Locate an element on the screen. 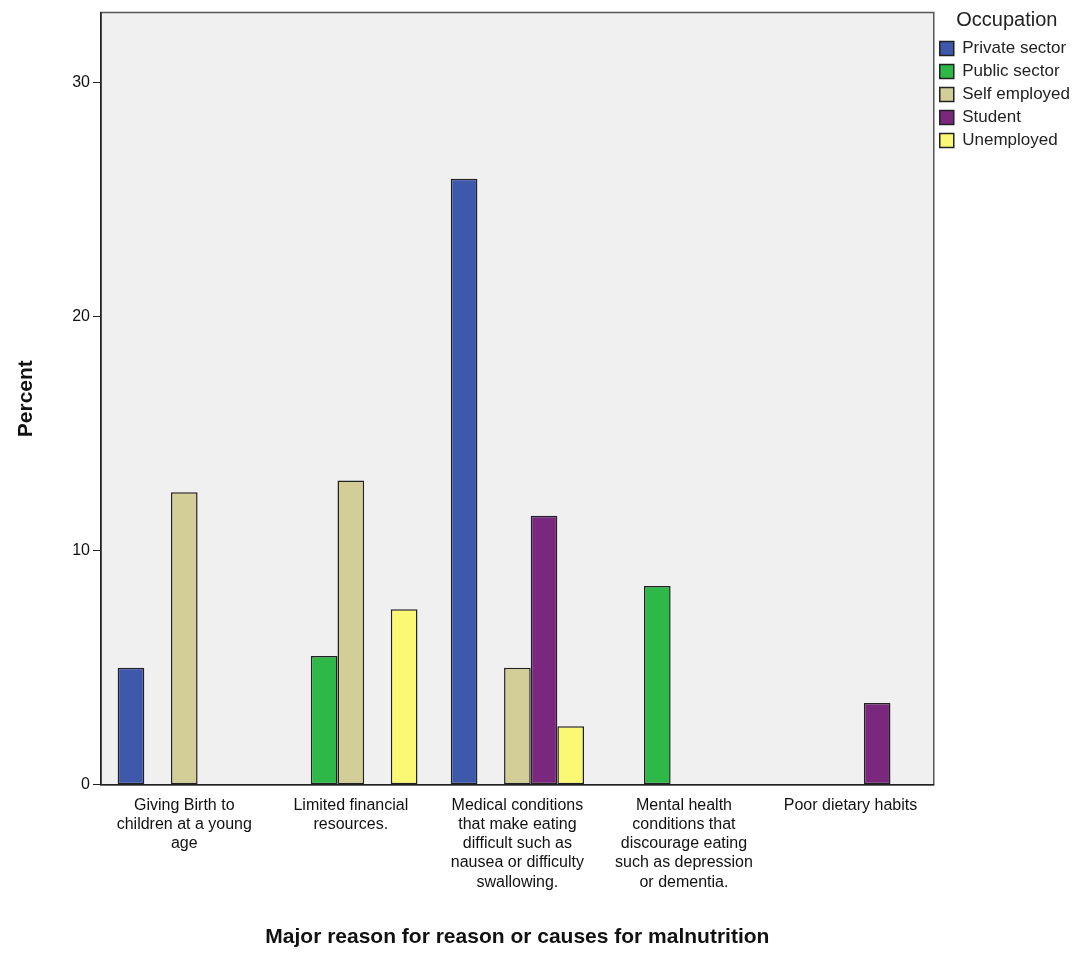 Image resolution: width=1085 pixels, height=974 pixels. x-tick-label: Mental health conditions that discourage eating such as depression or dementia. is located at coordinates (684, 842).